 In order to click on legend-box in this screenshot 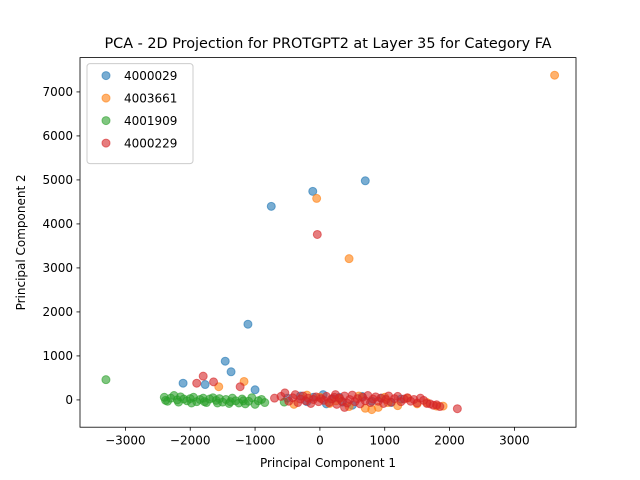, I will do `click(140, 114)`.